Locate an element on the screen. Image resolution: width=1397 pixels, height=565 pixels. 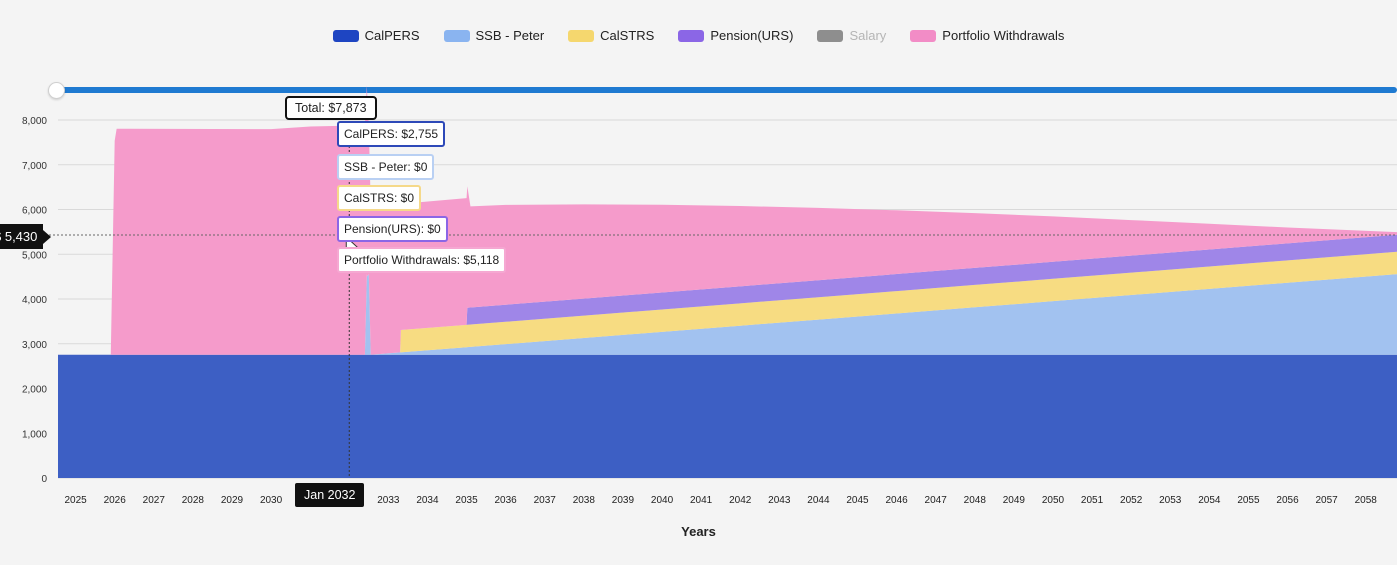
tooltip-calpers: CalPERS: $2,755 is located at coordinates (391, 134).